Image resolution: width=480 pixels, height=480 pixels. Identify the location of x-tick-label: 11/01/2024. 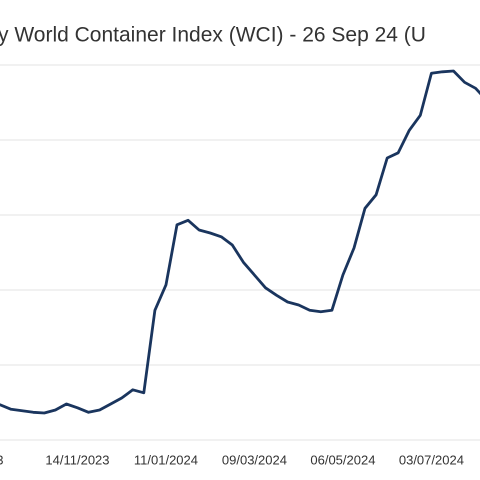
(166, 459).